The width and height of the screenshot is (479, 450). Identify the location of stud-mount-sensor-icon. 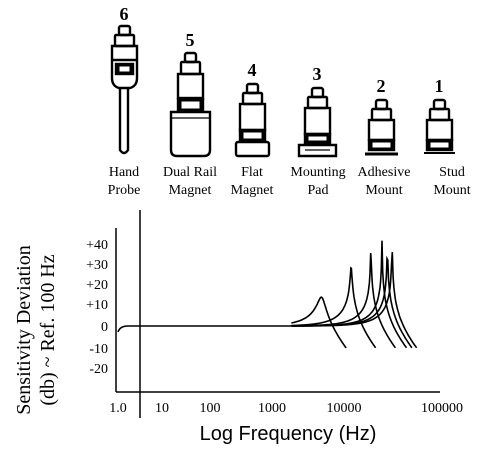
(439, 126).